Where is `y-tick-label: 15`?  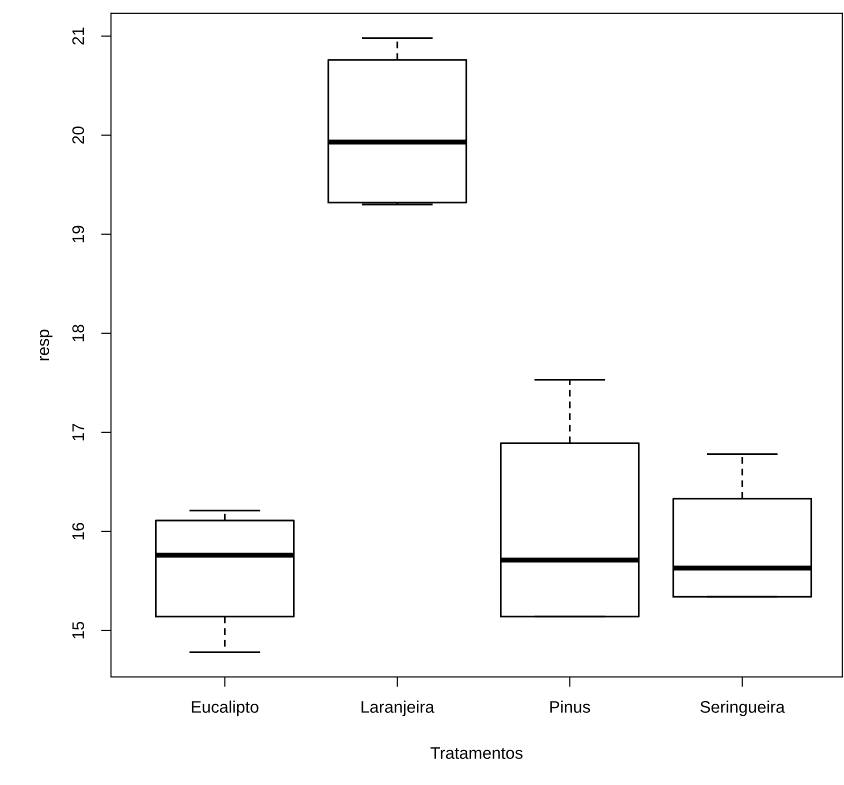
y-tick-label: 15 is located at coordinates (78, 630).